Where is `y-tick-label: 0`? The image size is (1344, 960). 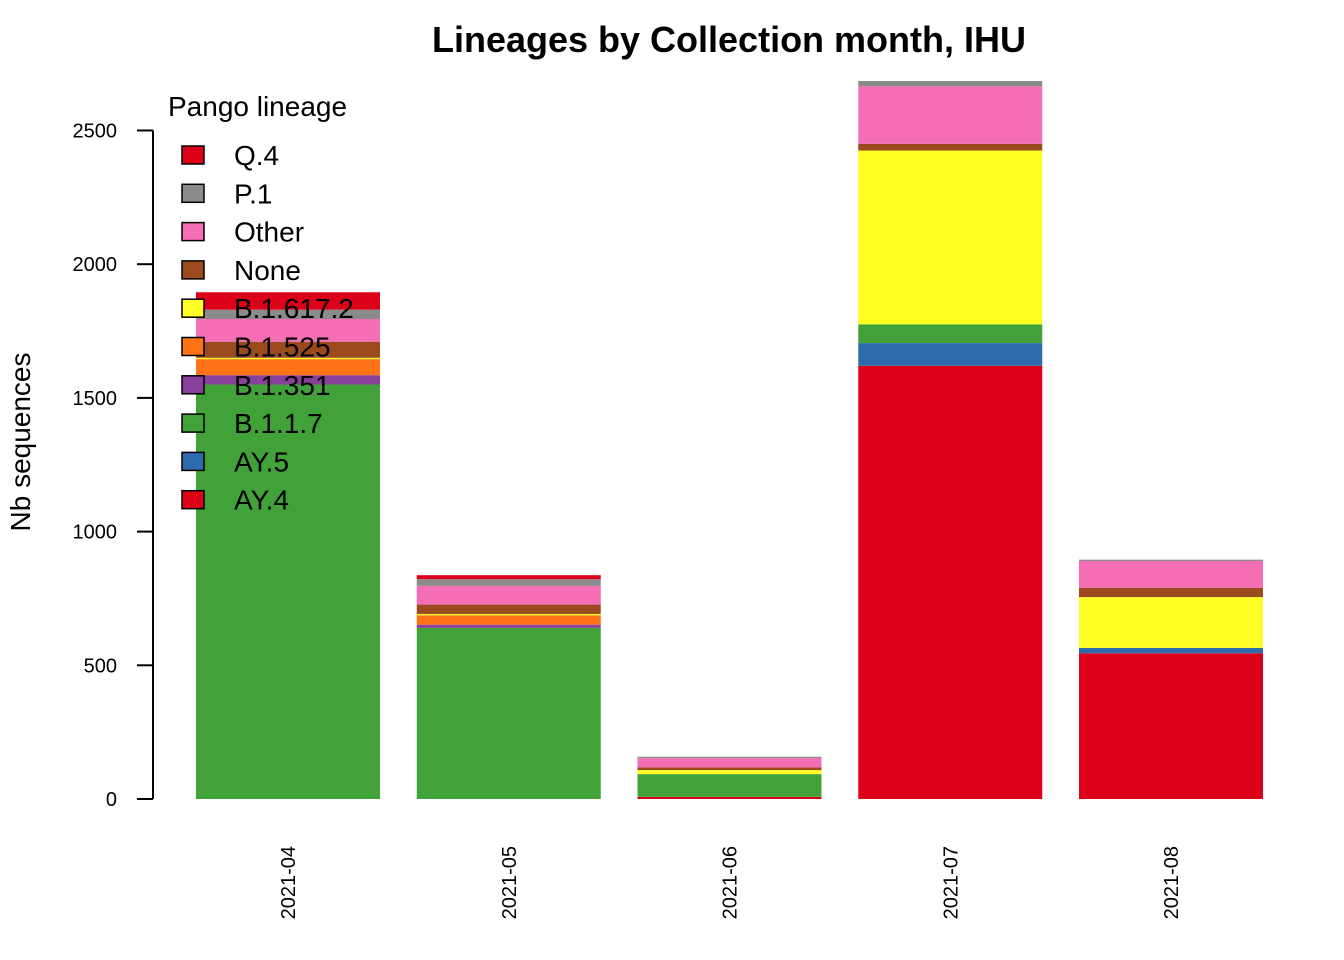
y-tick-label: 0 is located at coordinates (111, 800).